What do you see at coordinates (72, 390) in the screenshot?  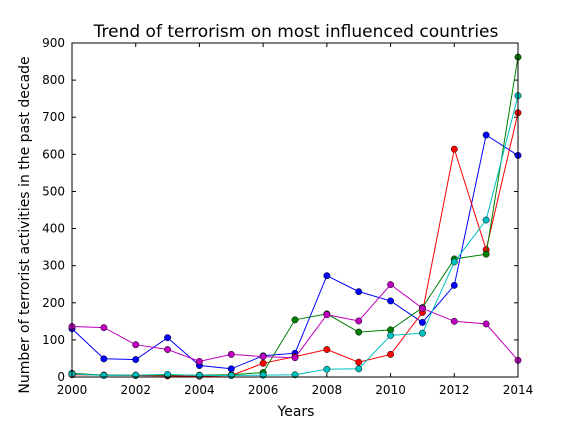 I see `x-tick-label: 2000` at bounding box center [72, 390].